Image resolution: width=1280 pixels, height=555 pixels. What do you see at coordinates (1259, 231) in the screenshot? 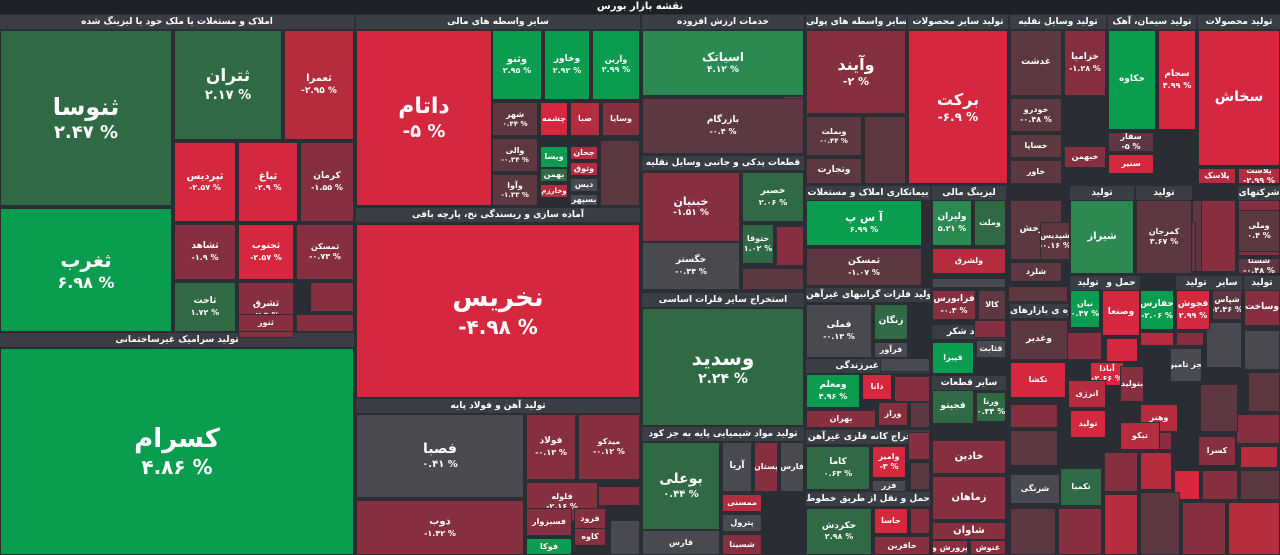
I see `stock-tile: وملی ۰.۴ %` at bounding box center [1259, 231].